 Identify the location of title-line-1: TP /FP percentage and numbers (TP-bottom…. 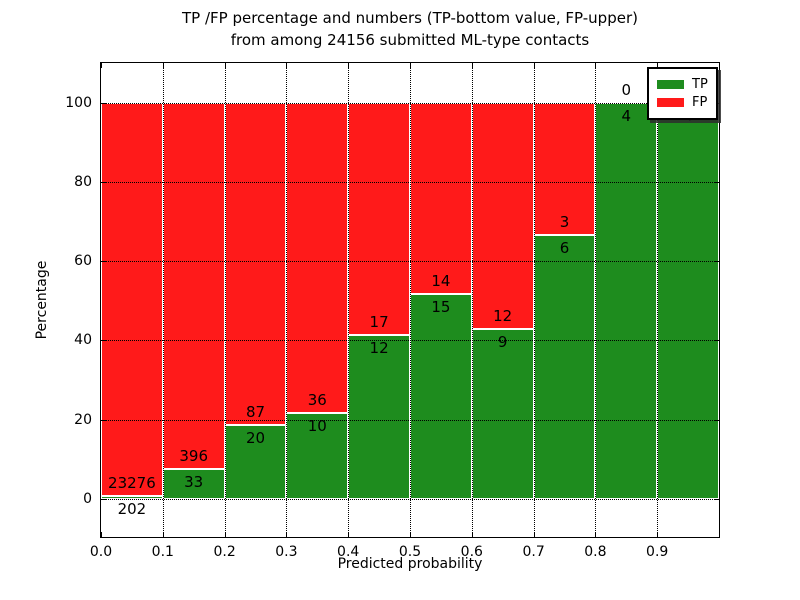
(410, 18).